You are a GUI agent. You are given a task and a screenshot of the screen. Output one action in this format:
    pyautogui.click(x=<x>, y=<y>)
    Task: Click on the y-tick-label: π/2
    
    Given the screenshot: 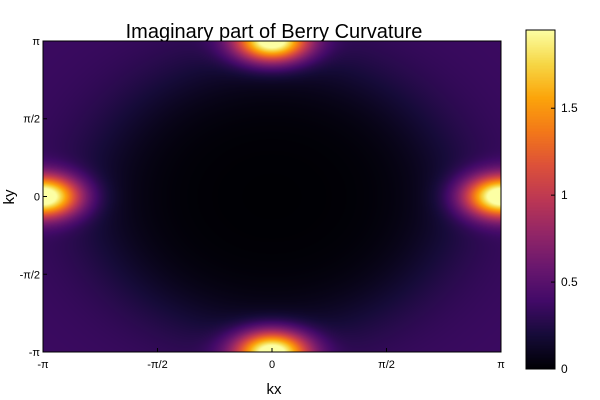 What is the action you would take?
    pyautogui.click(x=31, y=120)
    